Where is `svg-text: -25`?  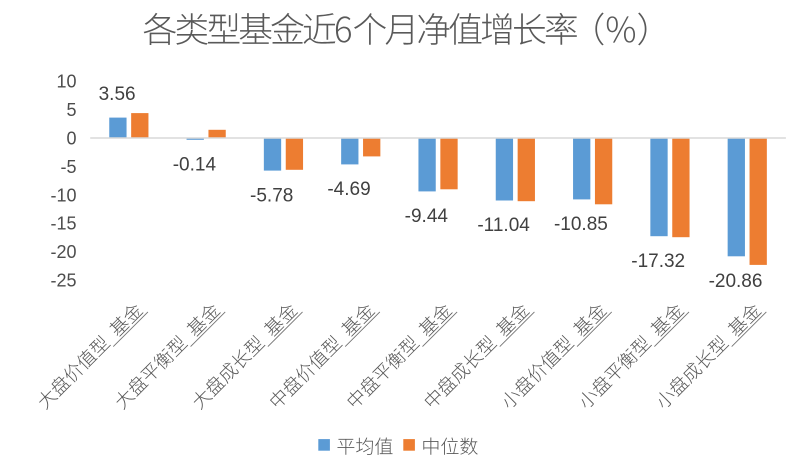
svg-text: -25 is located at coordinates (63, 281).